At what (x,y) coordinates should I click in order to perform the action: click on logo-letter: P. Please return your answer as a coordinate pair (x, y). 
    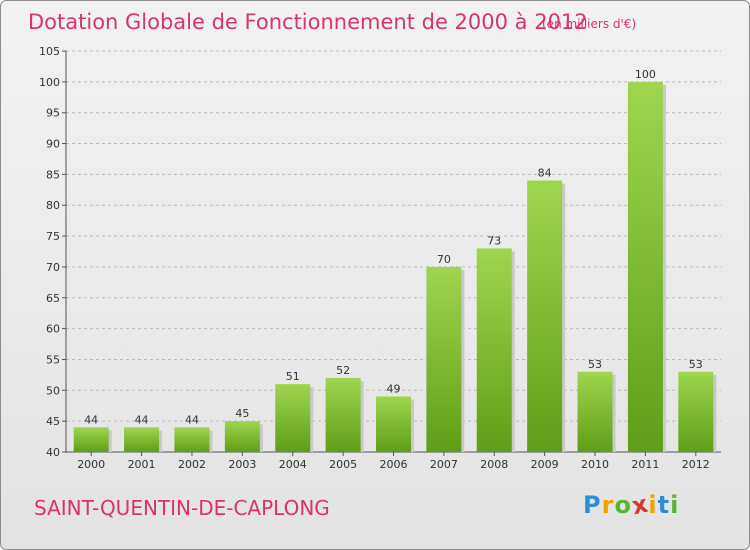
    Looking at the image, I should click on (592, 505).